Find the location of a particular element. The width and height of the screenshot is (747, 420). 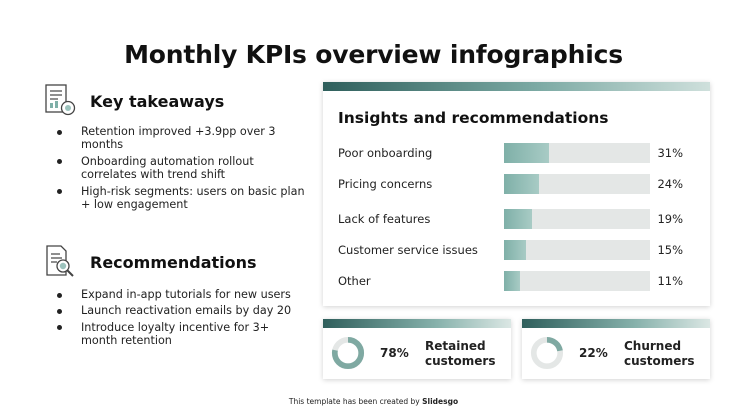

key-takeaways-header: Key takeaways is located at coordinates (134, 101).